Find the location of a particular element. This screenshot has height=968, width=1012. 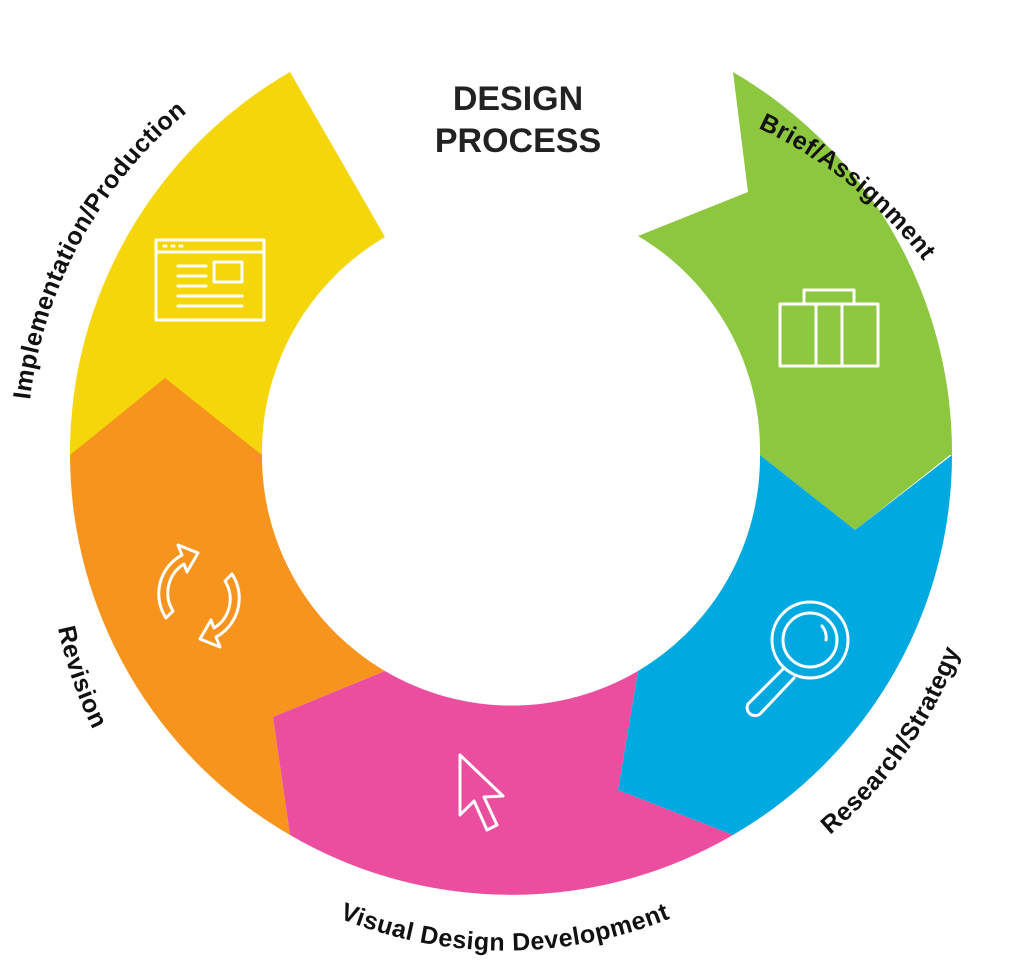

diagram-title: DESIGN PROCESS is located at coordinates (518, 120).